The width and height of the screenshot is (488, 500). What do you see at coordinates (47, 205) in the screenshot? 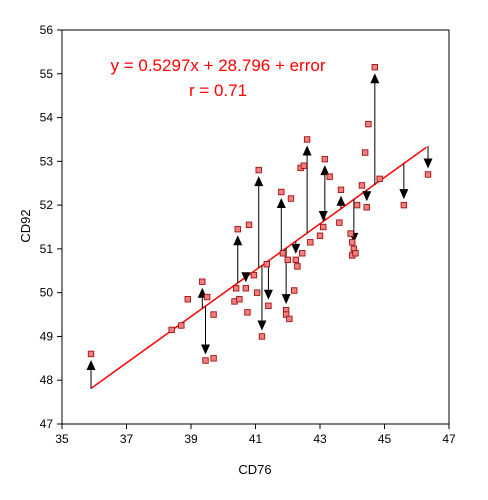
I see `y-tick-label: 52` at bounding box center [47, 205].